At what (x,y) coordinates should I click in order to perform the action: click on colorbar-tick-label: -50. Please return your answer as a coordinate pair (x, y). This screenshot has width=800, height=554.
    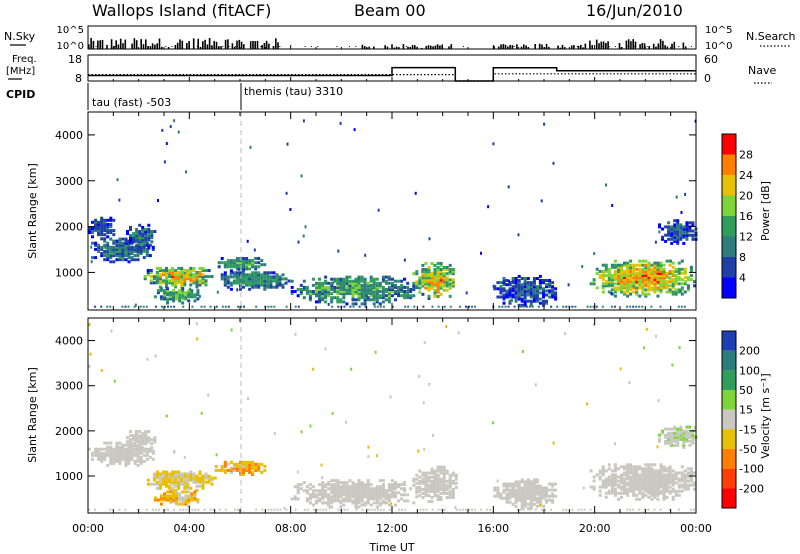
    Looking at the image, I should click on (748, 449).